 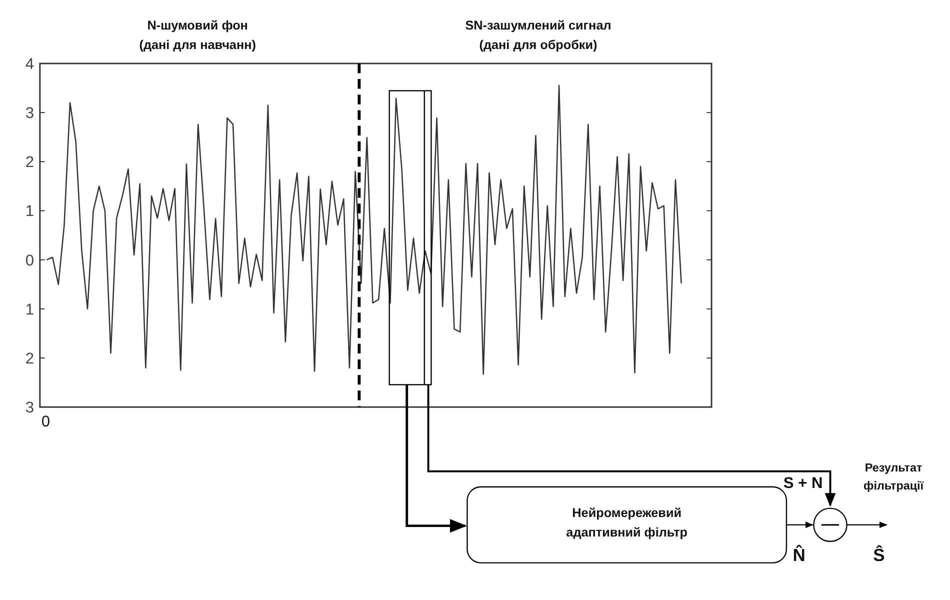 What do you see at coordinates (29, 261) in the screenshot?
I see `y-tick-label: 0` at bounding box center [29, 261].